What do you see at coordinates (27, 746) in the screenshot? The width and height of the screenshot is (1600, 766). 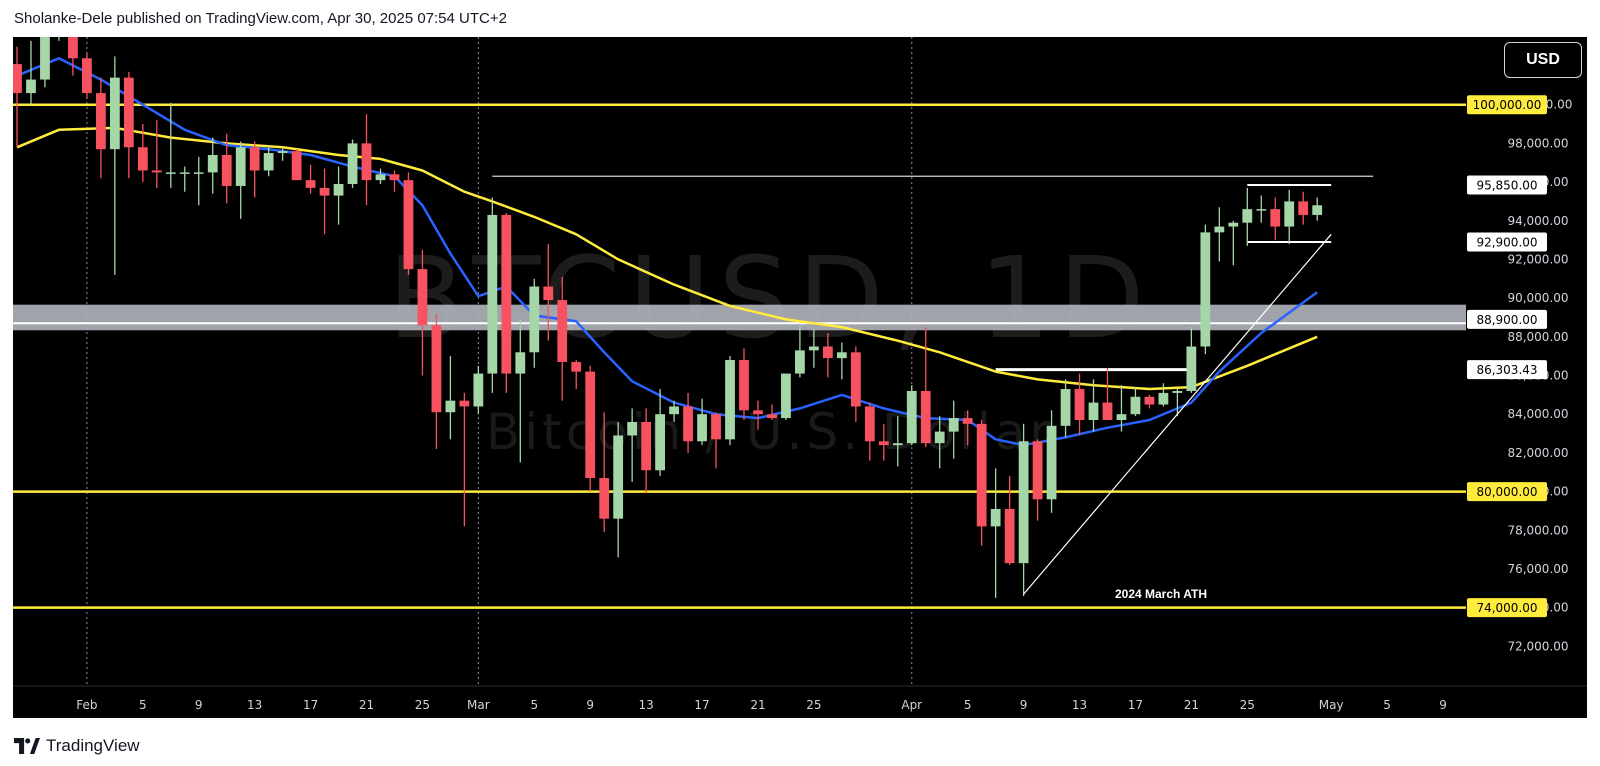 I see `tradingview-logo-icon` at bounding box center [27, 746].